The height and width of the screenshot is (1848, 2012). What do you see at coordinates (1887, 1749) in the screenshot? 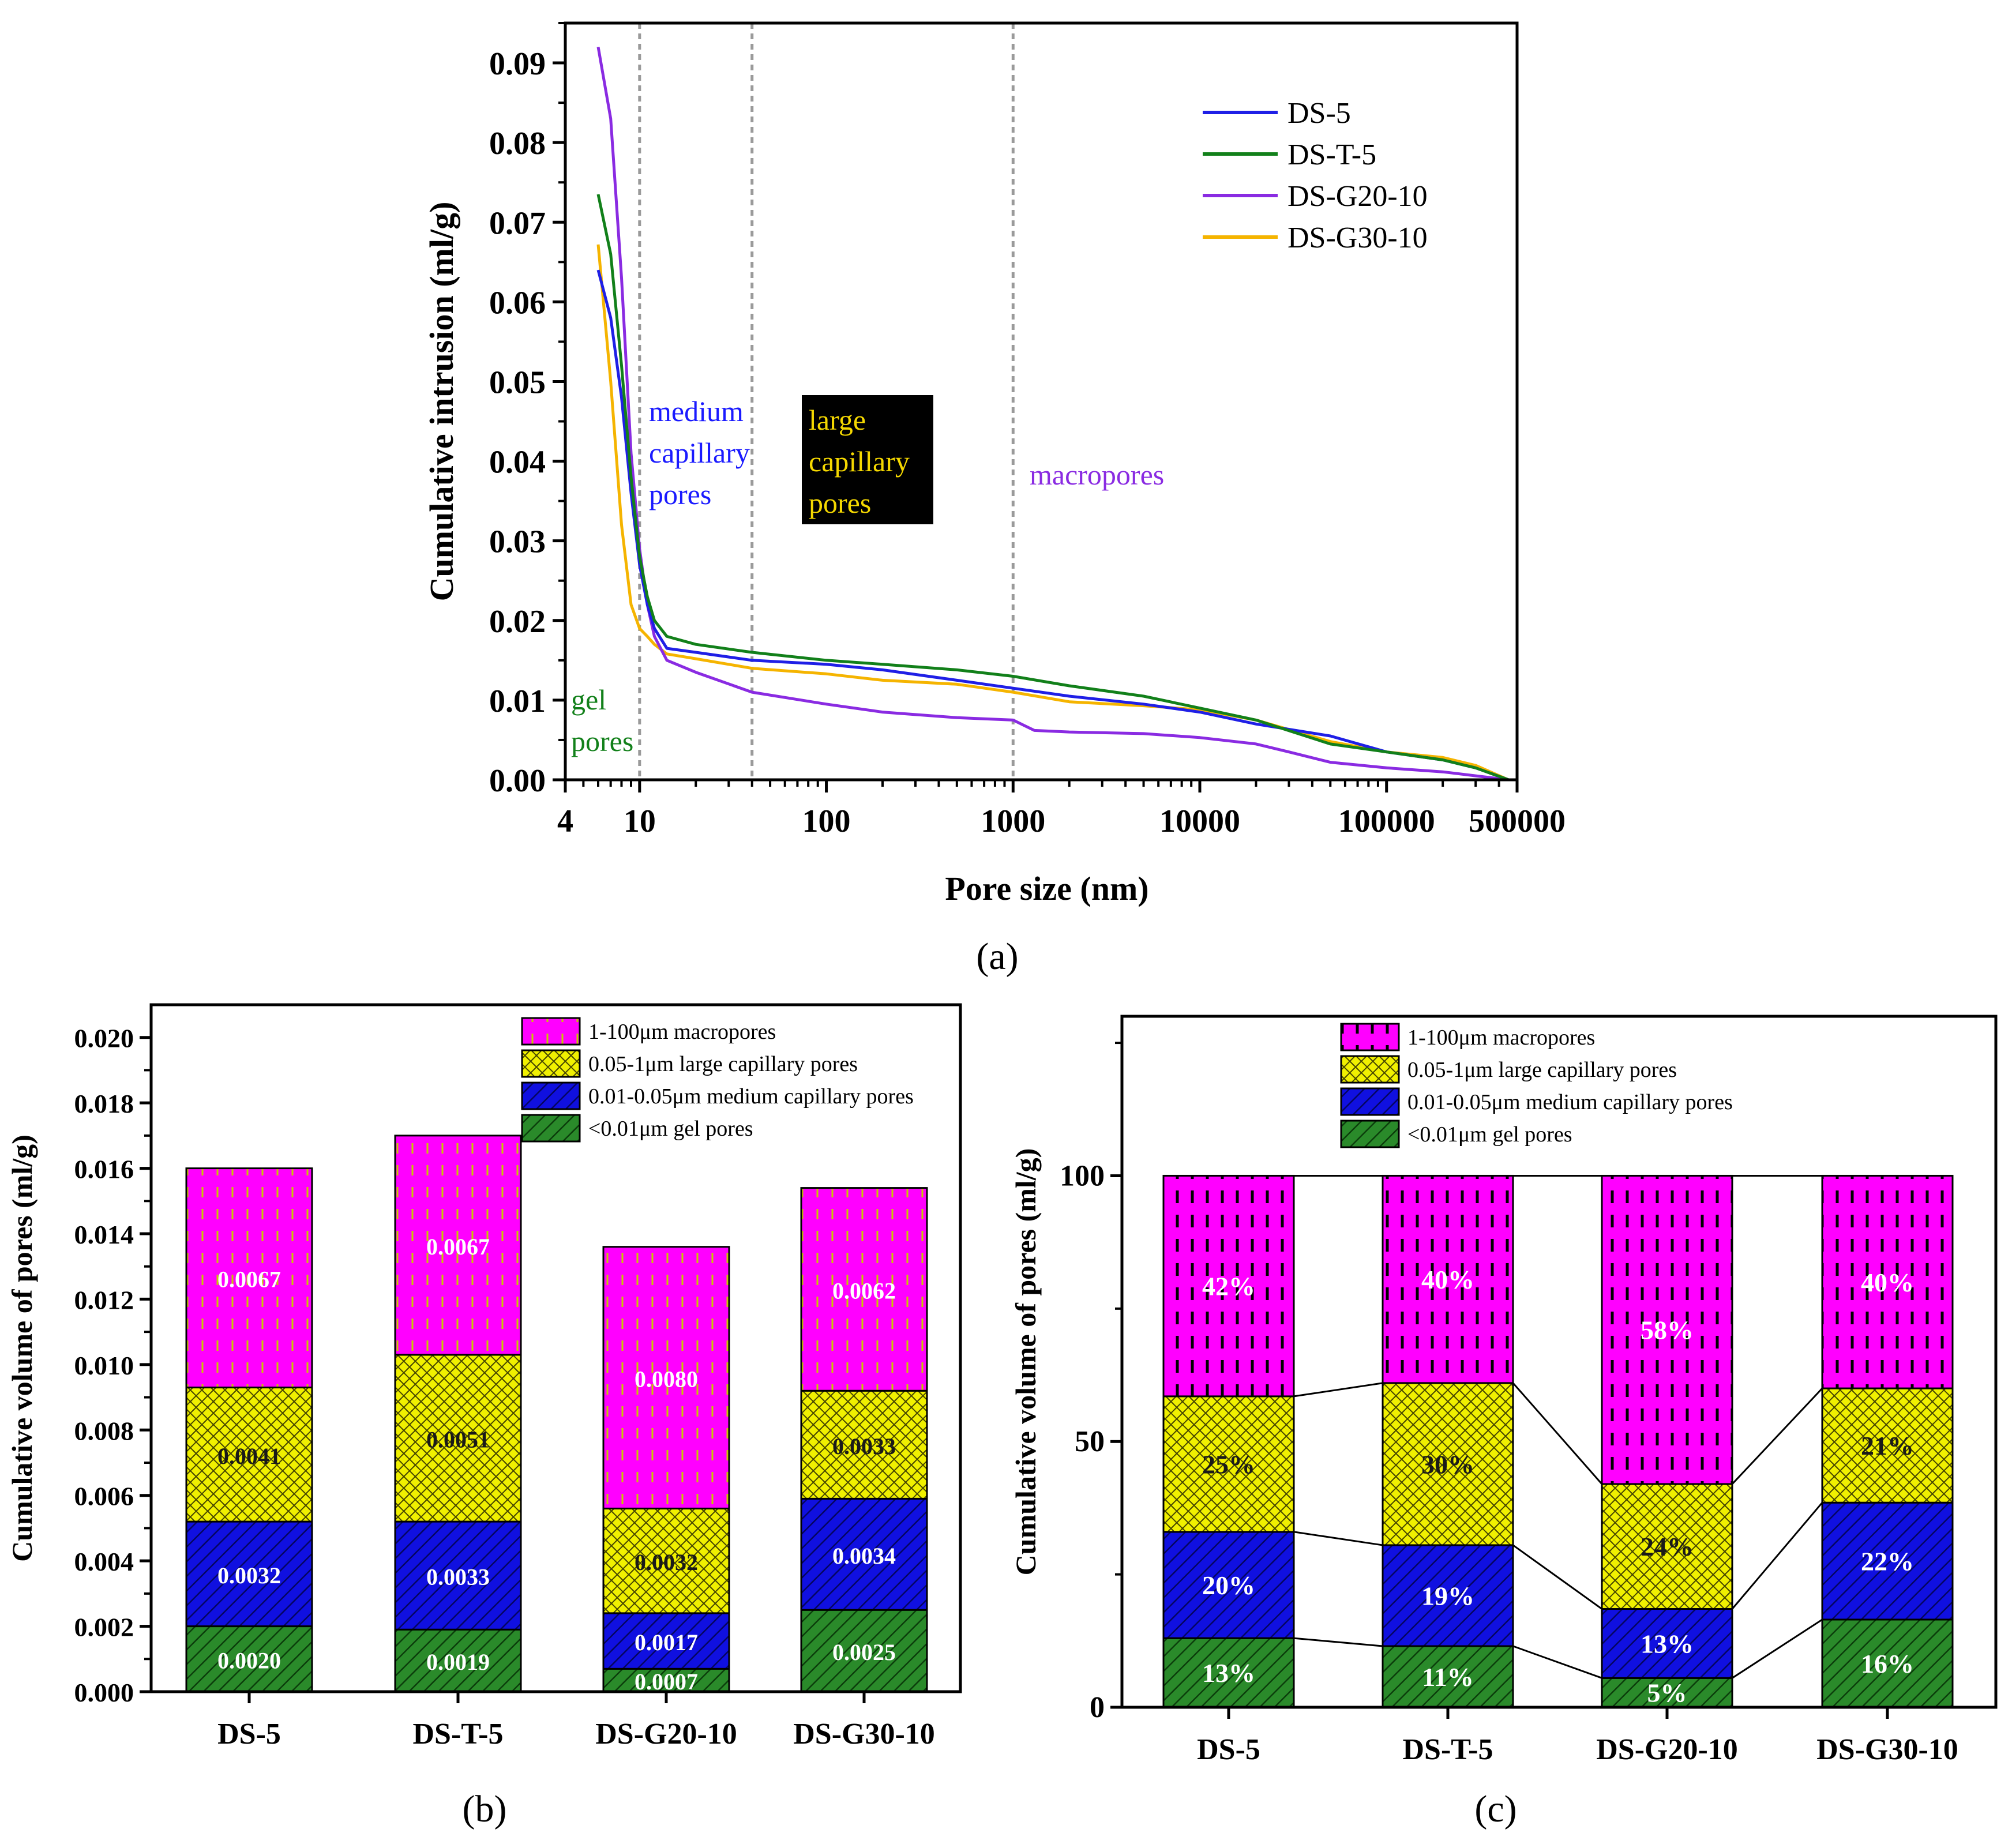
I see `x-tick-label: DS-G30-10` at bounding box center [1887, 1749].